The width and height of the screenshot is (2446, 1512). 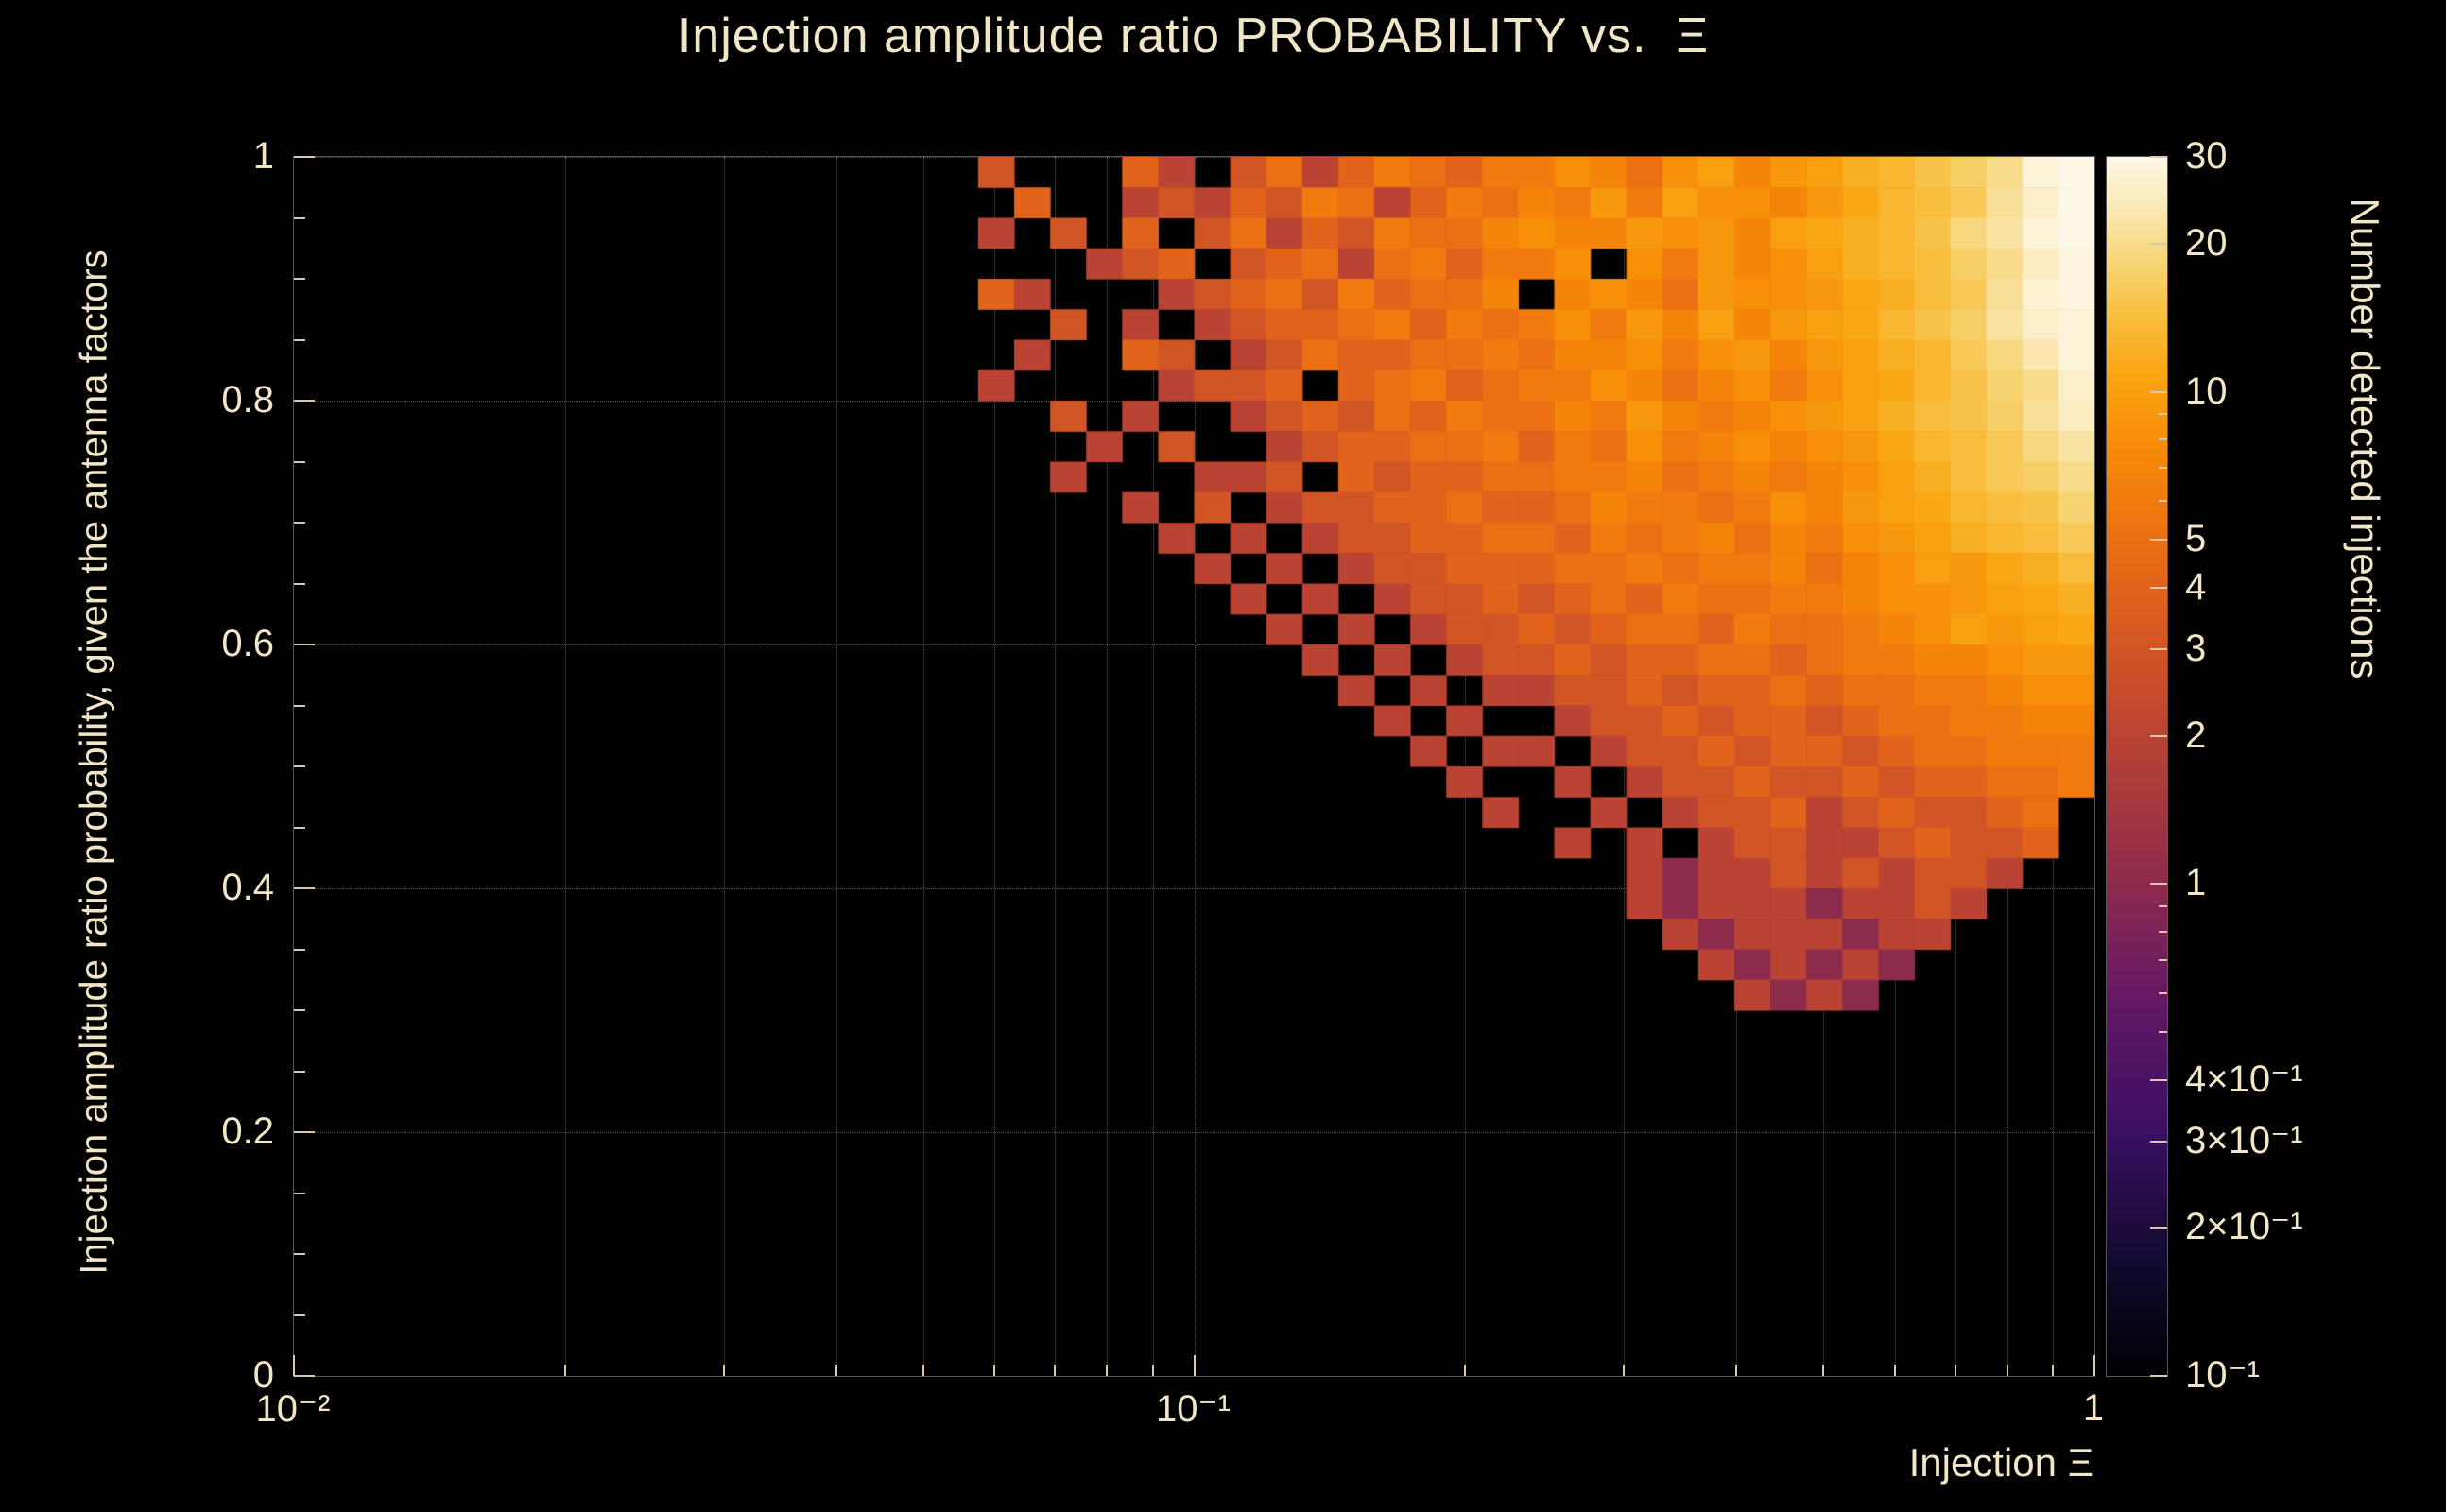 What do you see at coordinates (247, 887) in the screenshot?
I see `y-tick-label: 0.4` at bounding box center [247, 887].